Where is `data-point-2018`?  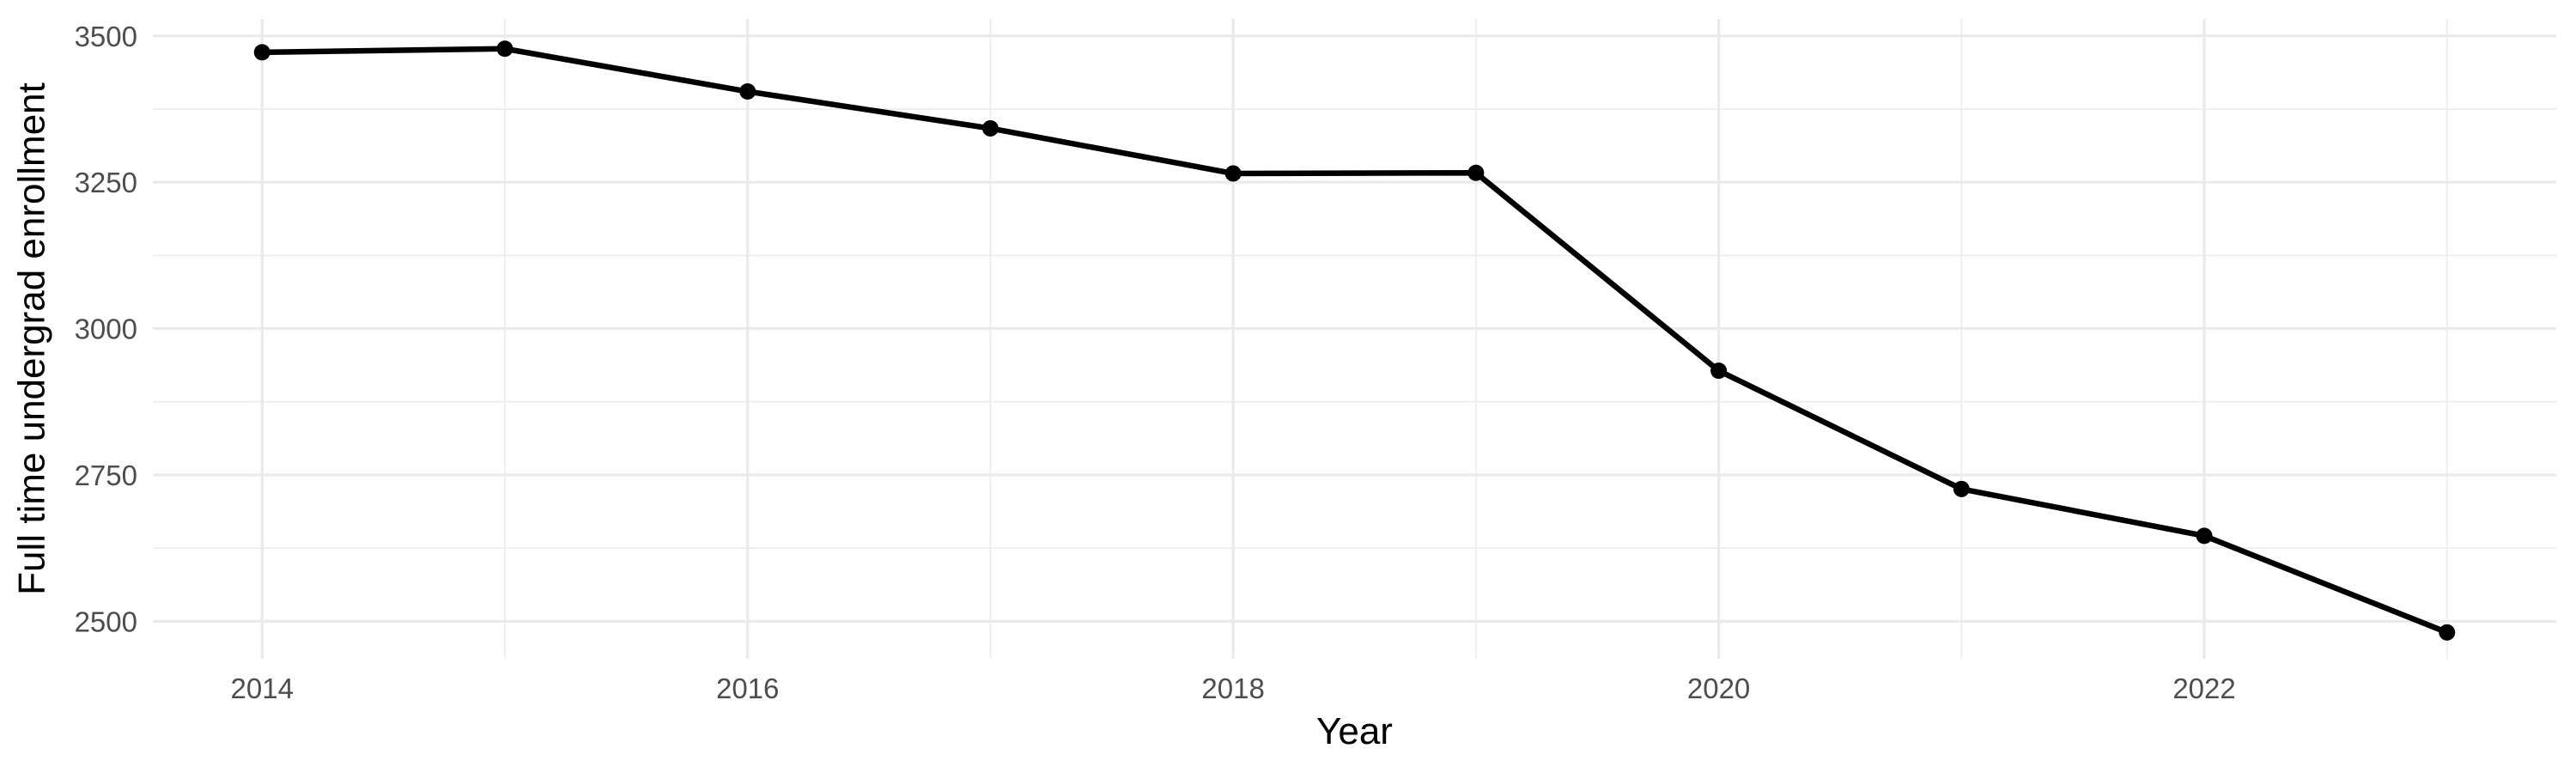
data-point-2018 is located at coordinates (1233, 173).